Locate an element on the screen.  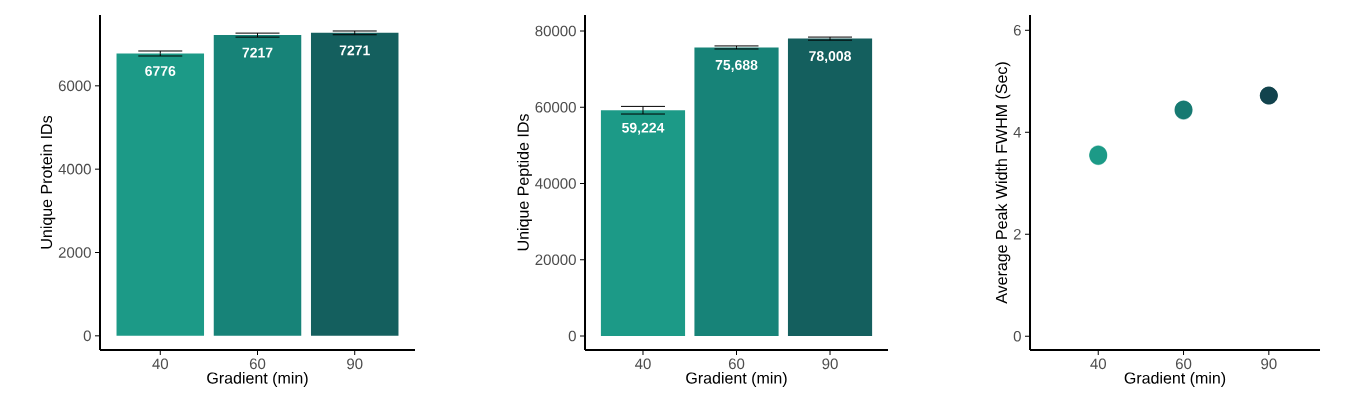
data-label: 7271 is located at coordinates (354, 50).